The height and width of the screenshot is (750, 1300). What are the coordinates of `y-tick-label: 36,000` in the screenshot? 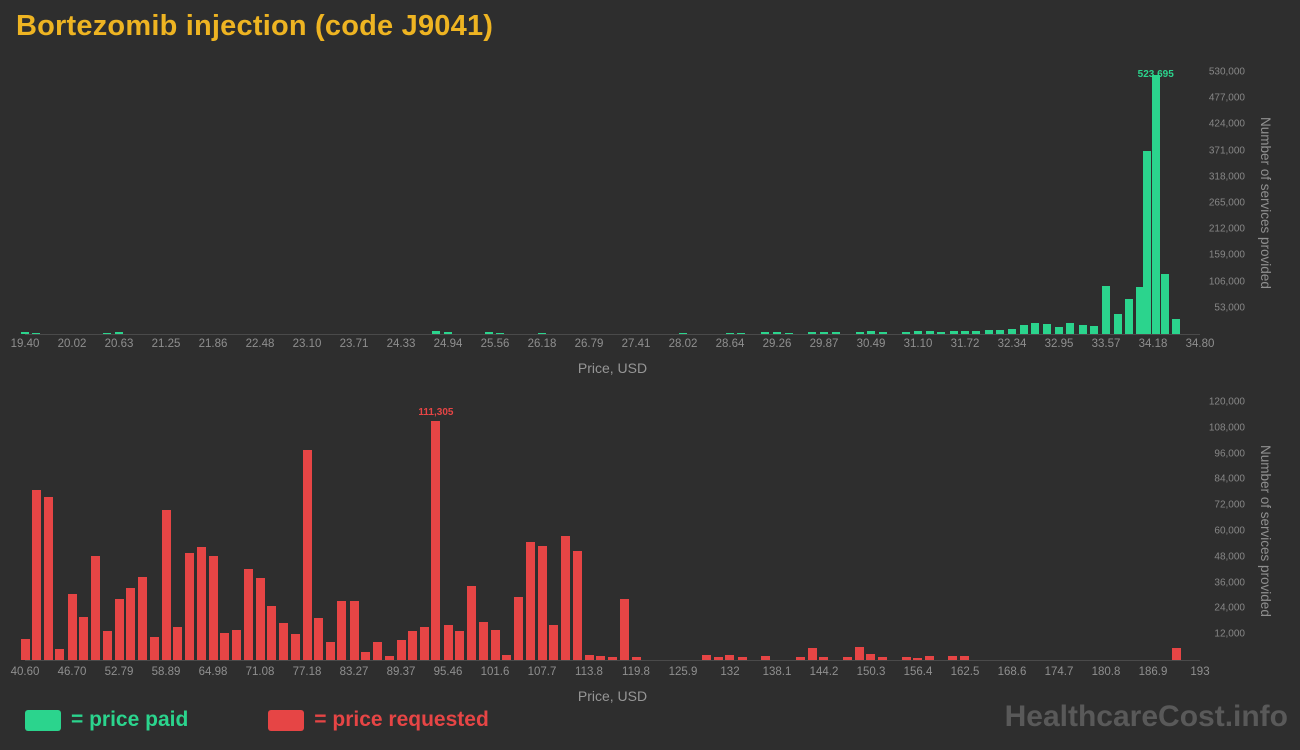 It's located at (1229, 583).